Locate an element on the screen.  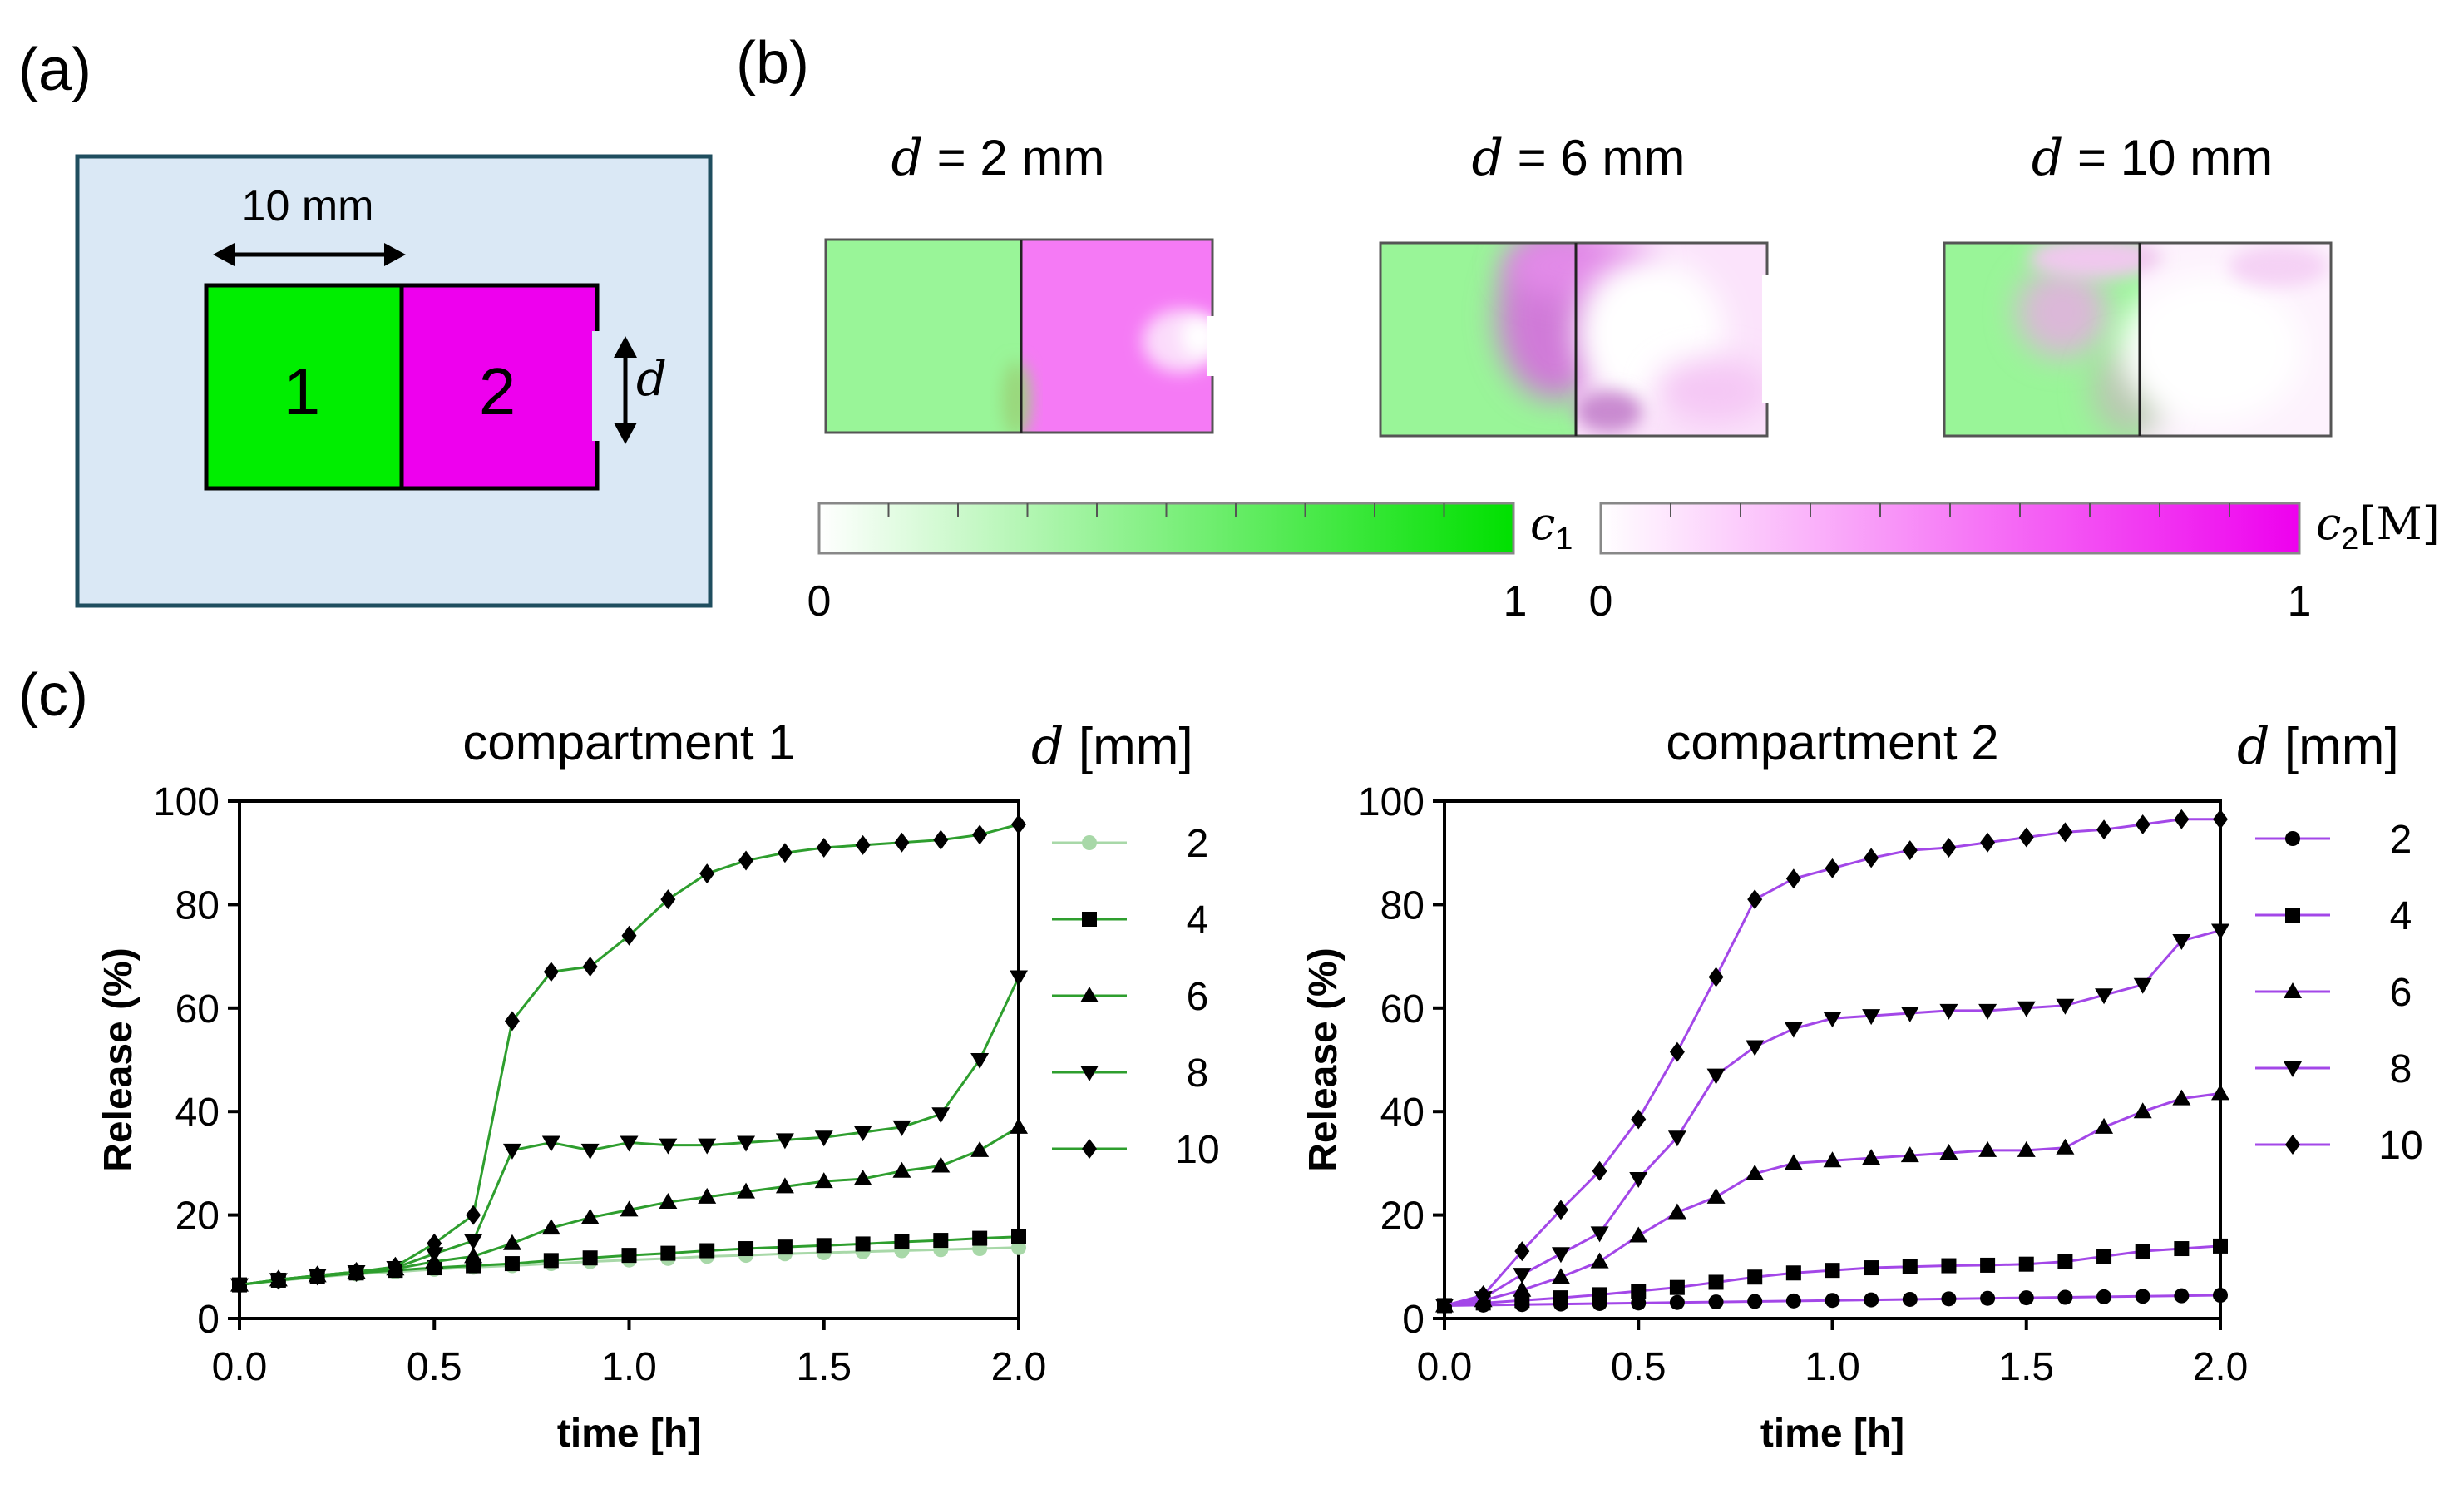
compartment-1-label: 1 is located at coordinates (302, 391).